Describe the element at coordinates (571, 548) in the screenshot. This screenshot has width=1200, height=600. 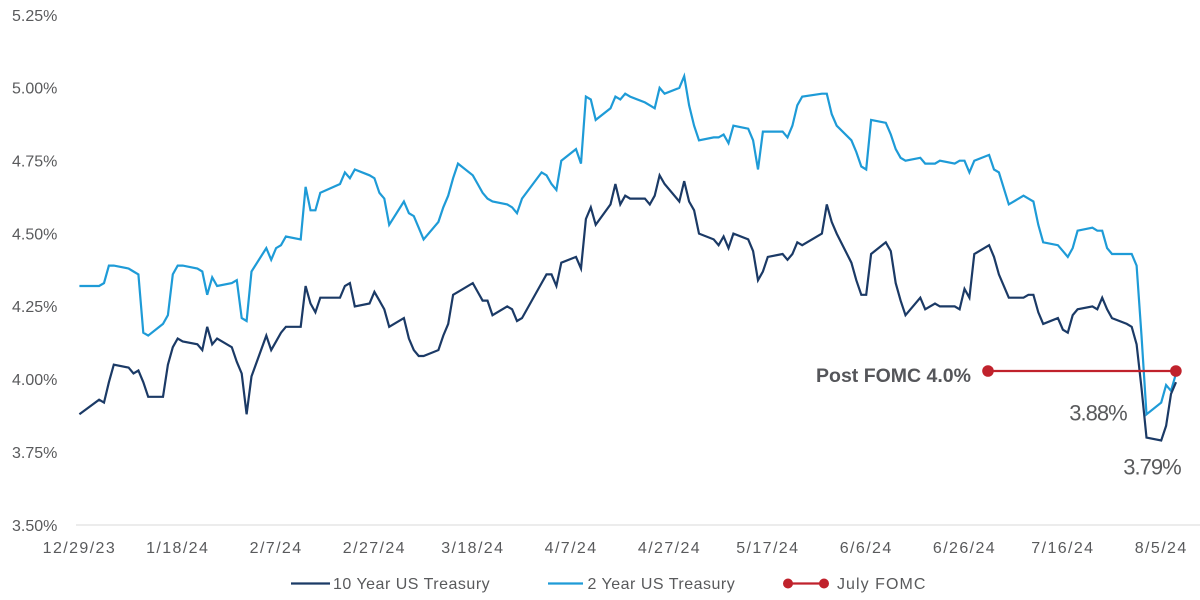
I see `svg-text: 4/7/24` at that location.